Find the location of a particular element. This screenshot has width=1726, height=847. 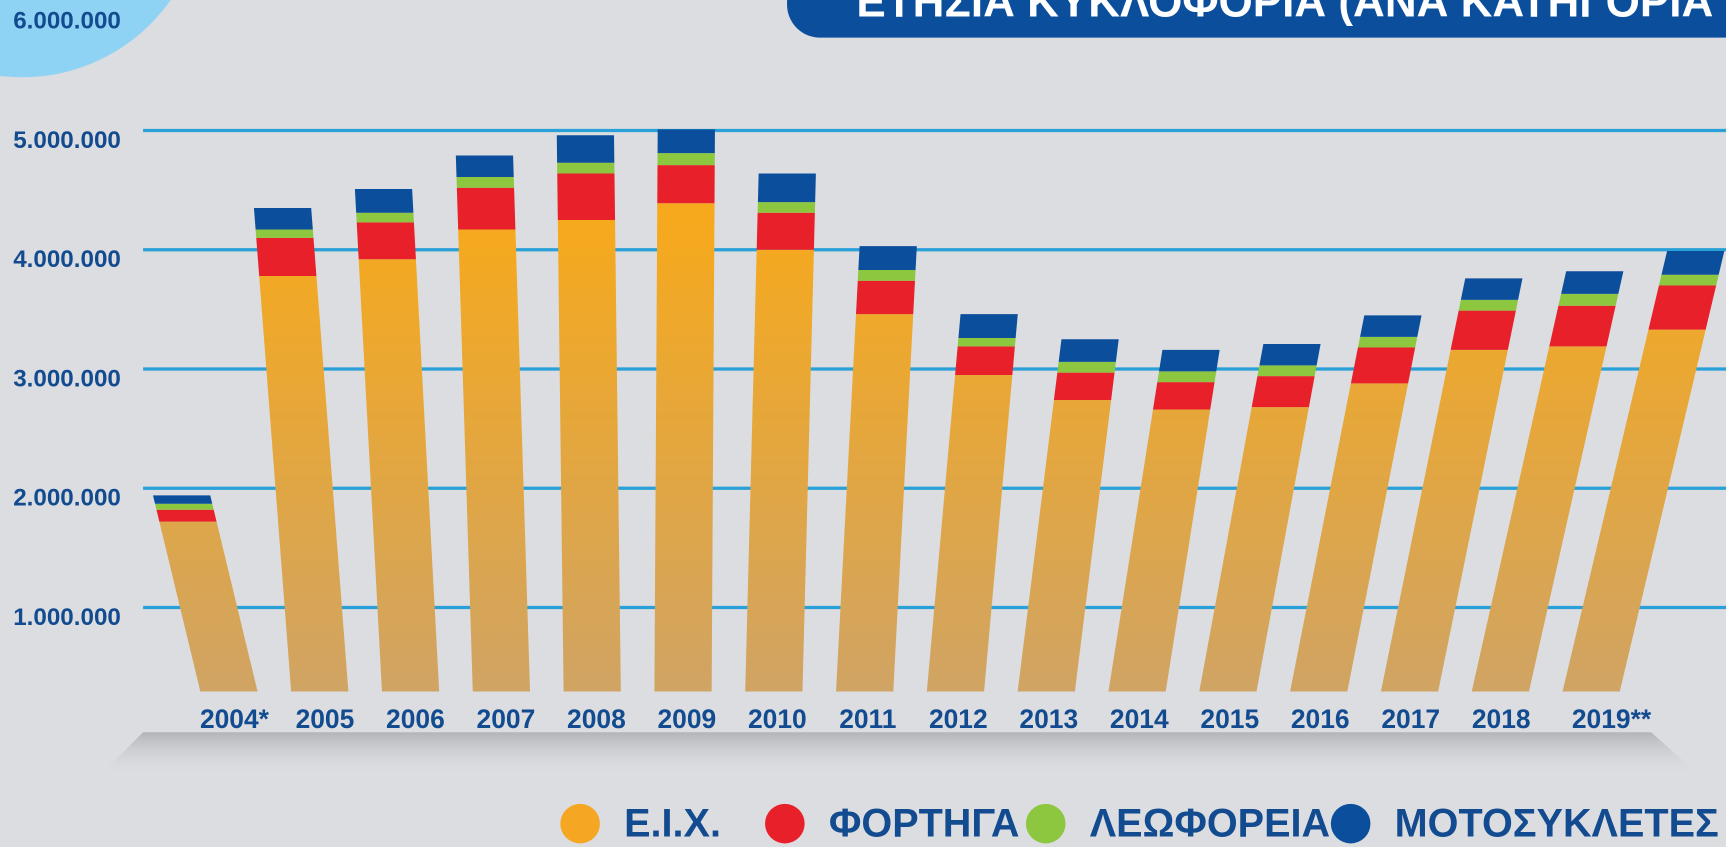

floor-shadow is located at coordinates (900, 754).